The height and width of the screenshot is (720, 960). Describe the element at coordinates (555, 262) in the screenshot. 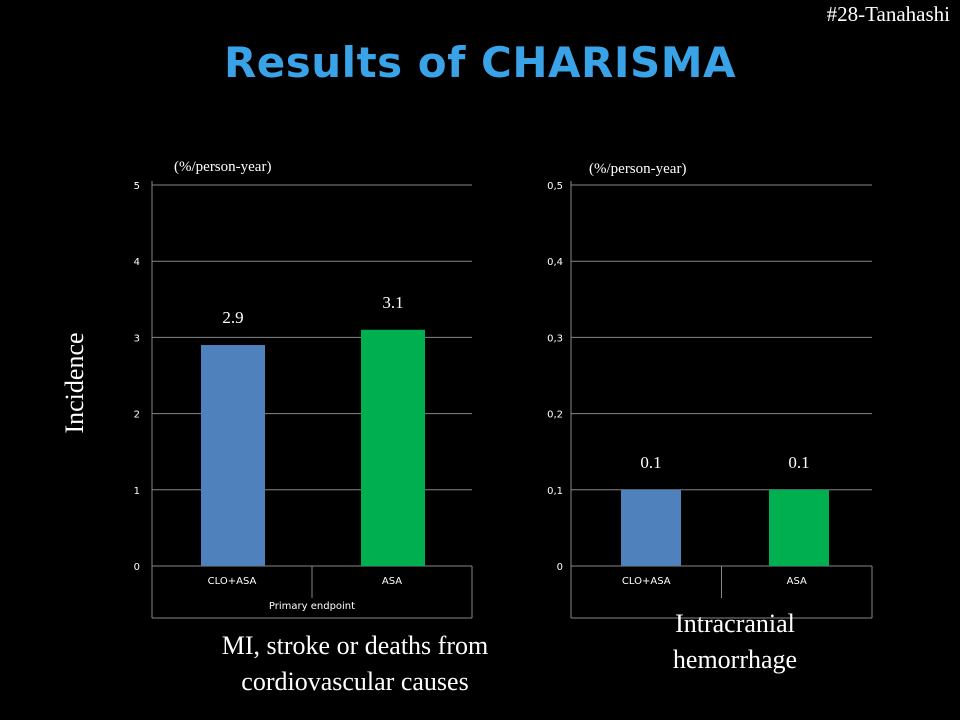

I see `y-tick-label: 0,4` at that location.